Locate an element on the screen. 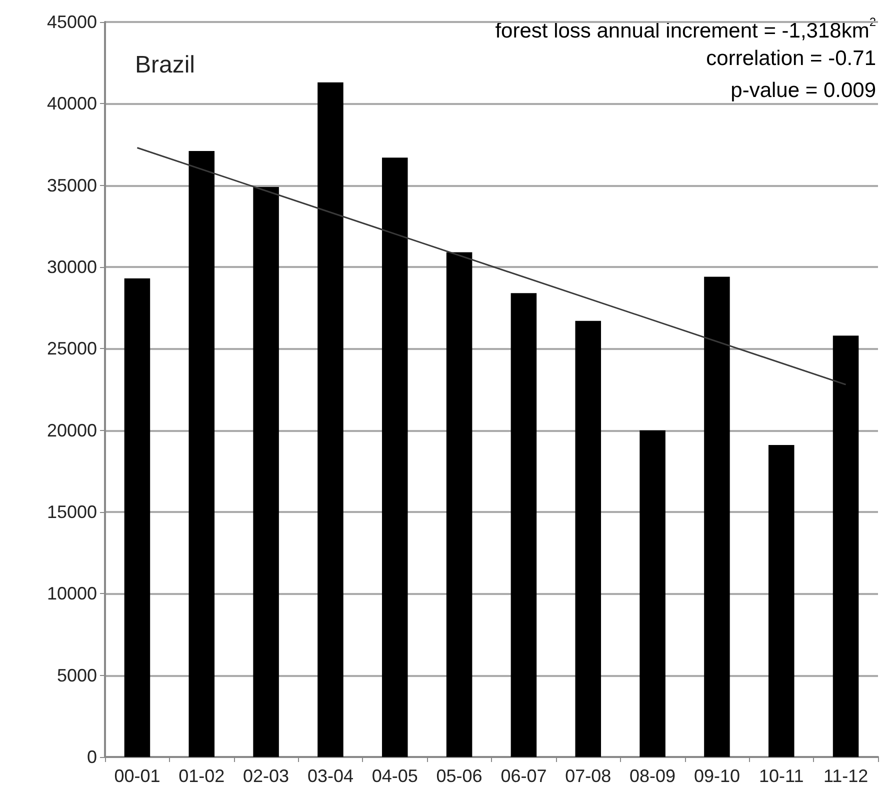 Image resolution: width=890 pixels, height=805 pixels. x-tick-label: 07-08 is located at coordinates (588, 776).